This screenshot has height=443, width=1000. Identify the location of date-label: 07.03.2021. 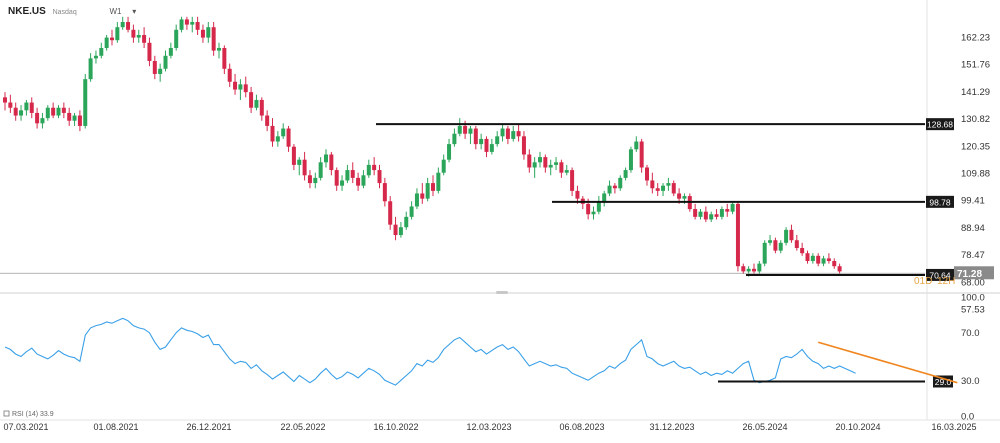
(25, 427).